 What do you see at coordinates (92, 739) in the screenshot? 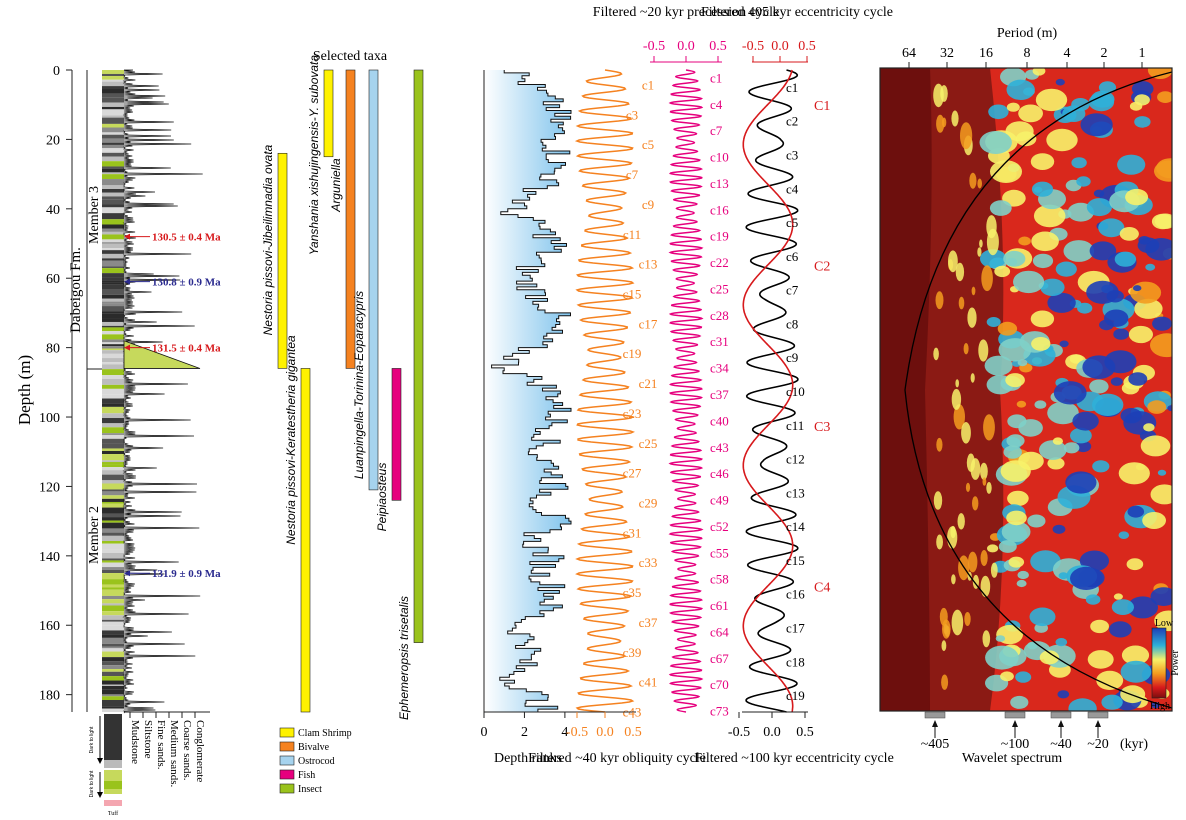
I see `legend-dark-light-1: Dark to light` at bounding box center [92, 739].